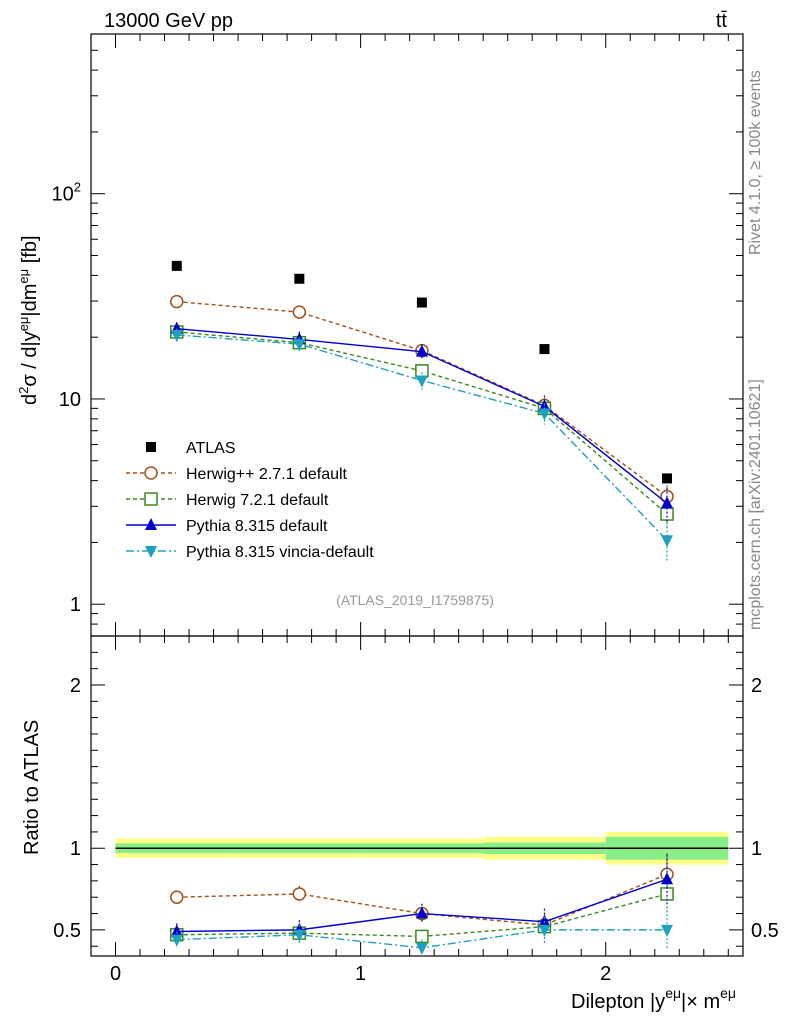 This screenshot has width=786, height=1024. Describe the element at coordinates (151, 447) in the screenshot. I see `legend-marker-atlas` at that location.